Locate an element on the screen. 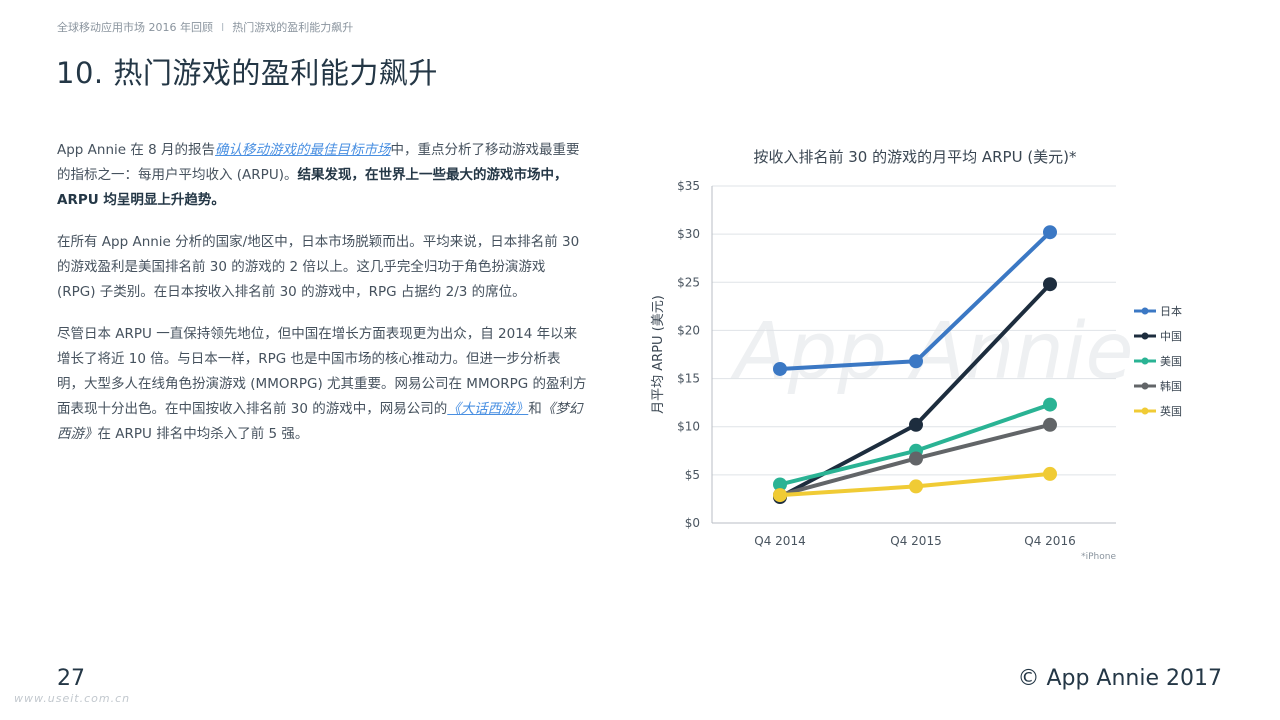 Image resolution: width=1280 pixels, height=720 pixels. y-axis-label: 月平均 ARPU (美元) is located at coordinates (658, 354).